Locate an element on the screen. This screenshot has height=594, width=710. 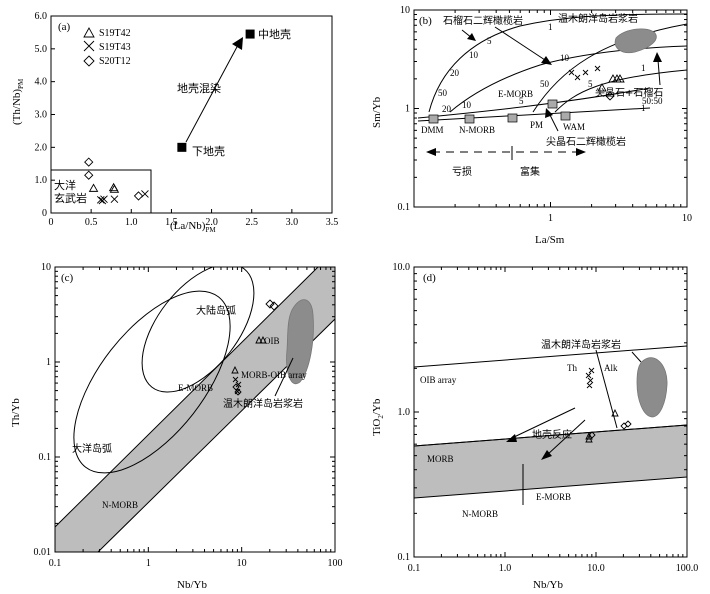
x-tick-label: 10.0 is located at coordinates (596, 568).